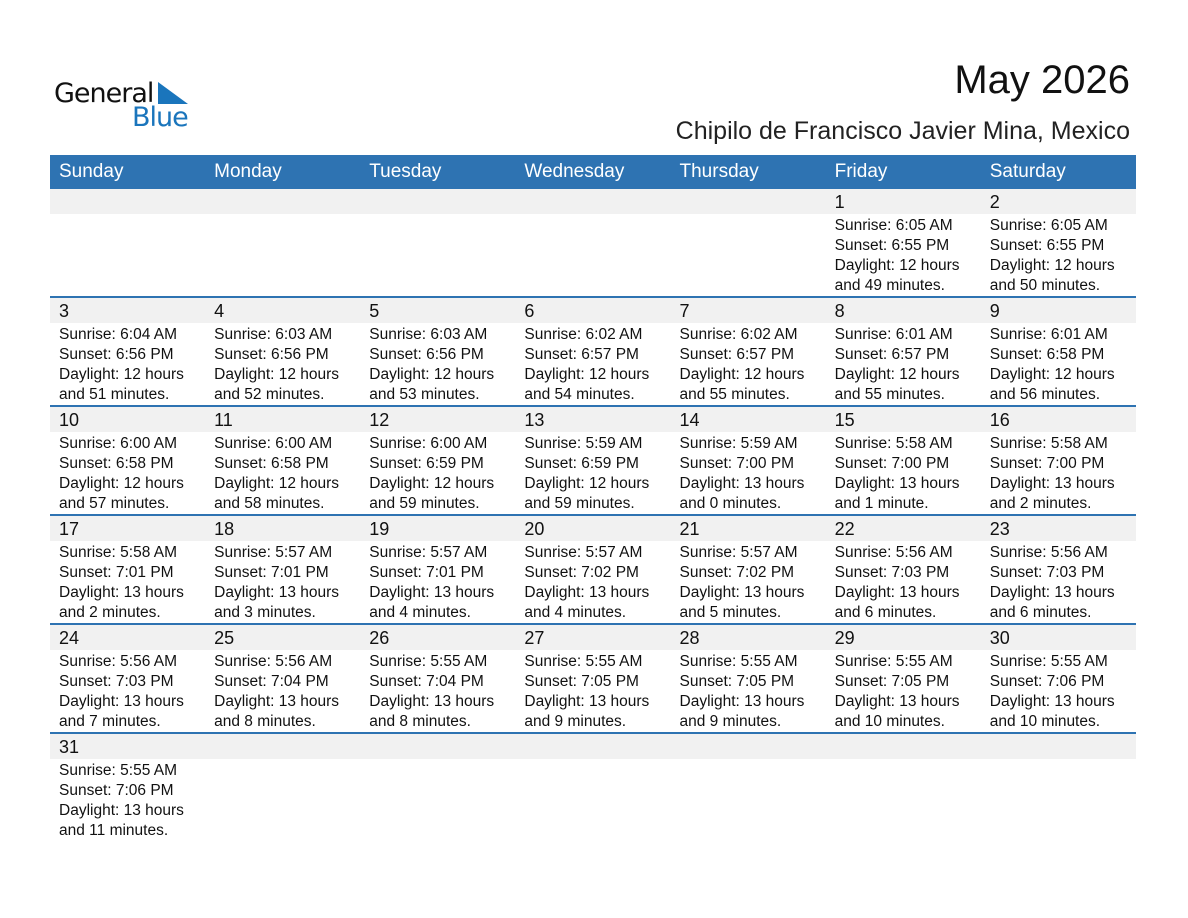 The image size is (1188, 918). What do you see at coordinates (269, 503) in the screenshot?
I see `minutes-text: and 58 minutes.` at bounding box center [269, 503].